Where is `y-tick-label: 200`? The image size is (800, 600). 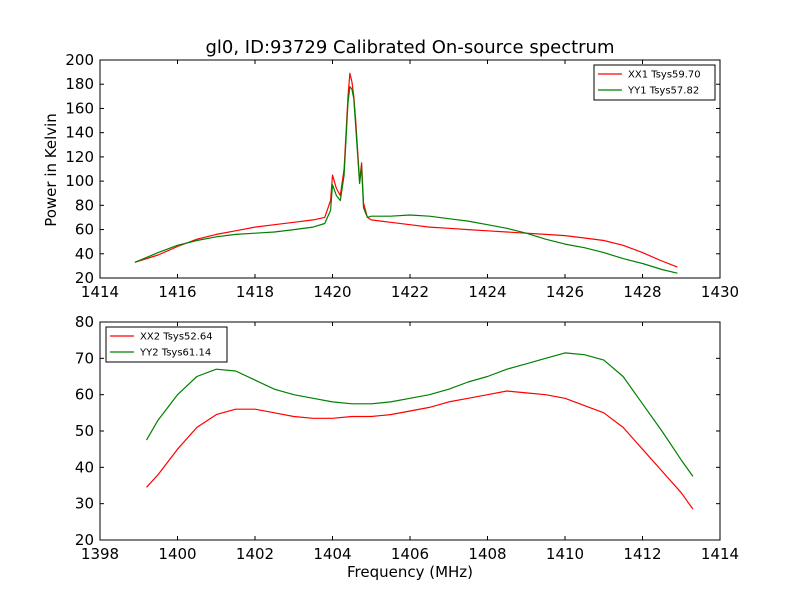 y-tick-label: 200 is located at coordinates (79, 60).